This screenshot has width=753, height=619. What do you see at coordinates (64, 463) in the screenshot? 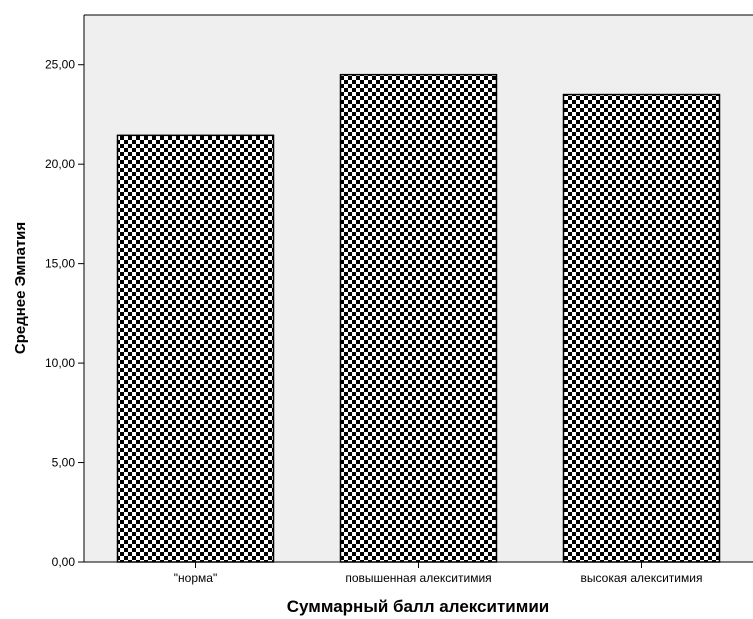
I see `y-tick-label: 5,00` at bounding box center [64, 463].